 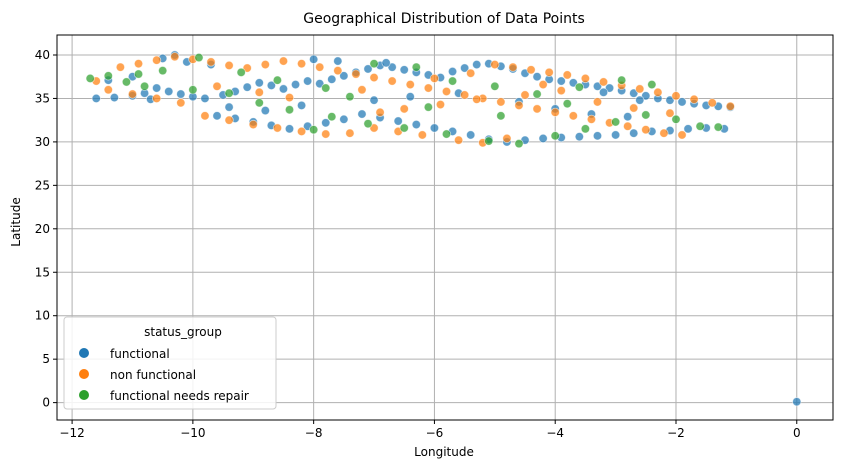 What do you see at coordinates (42, 229) in the screenshot?
I see `y-tick-label: 20` at bounding box center [42, 229].